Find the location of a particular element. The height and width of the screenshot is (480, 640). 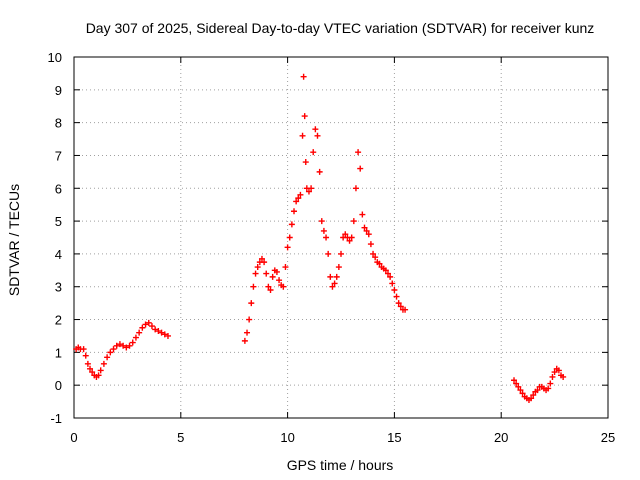

x-tick-label: 15 is located at coordinates (394, 437).